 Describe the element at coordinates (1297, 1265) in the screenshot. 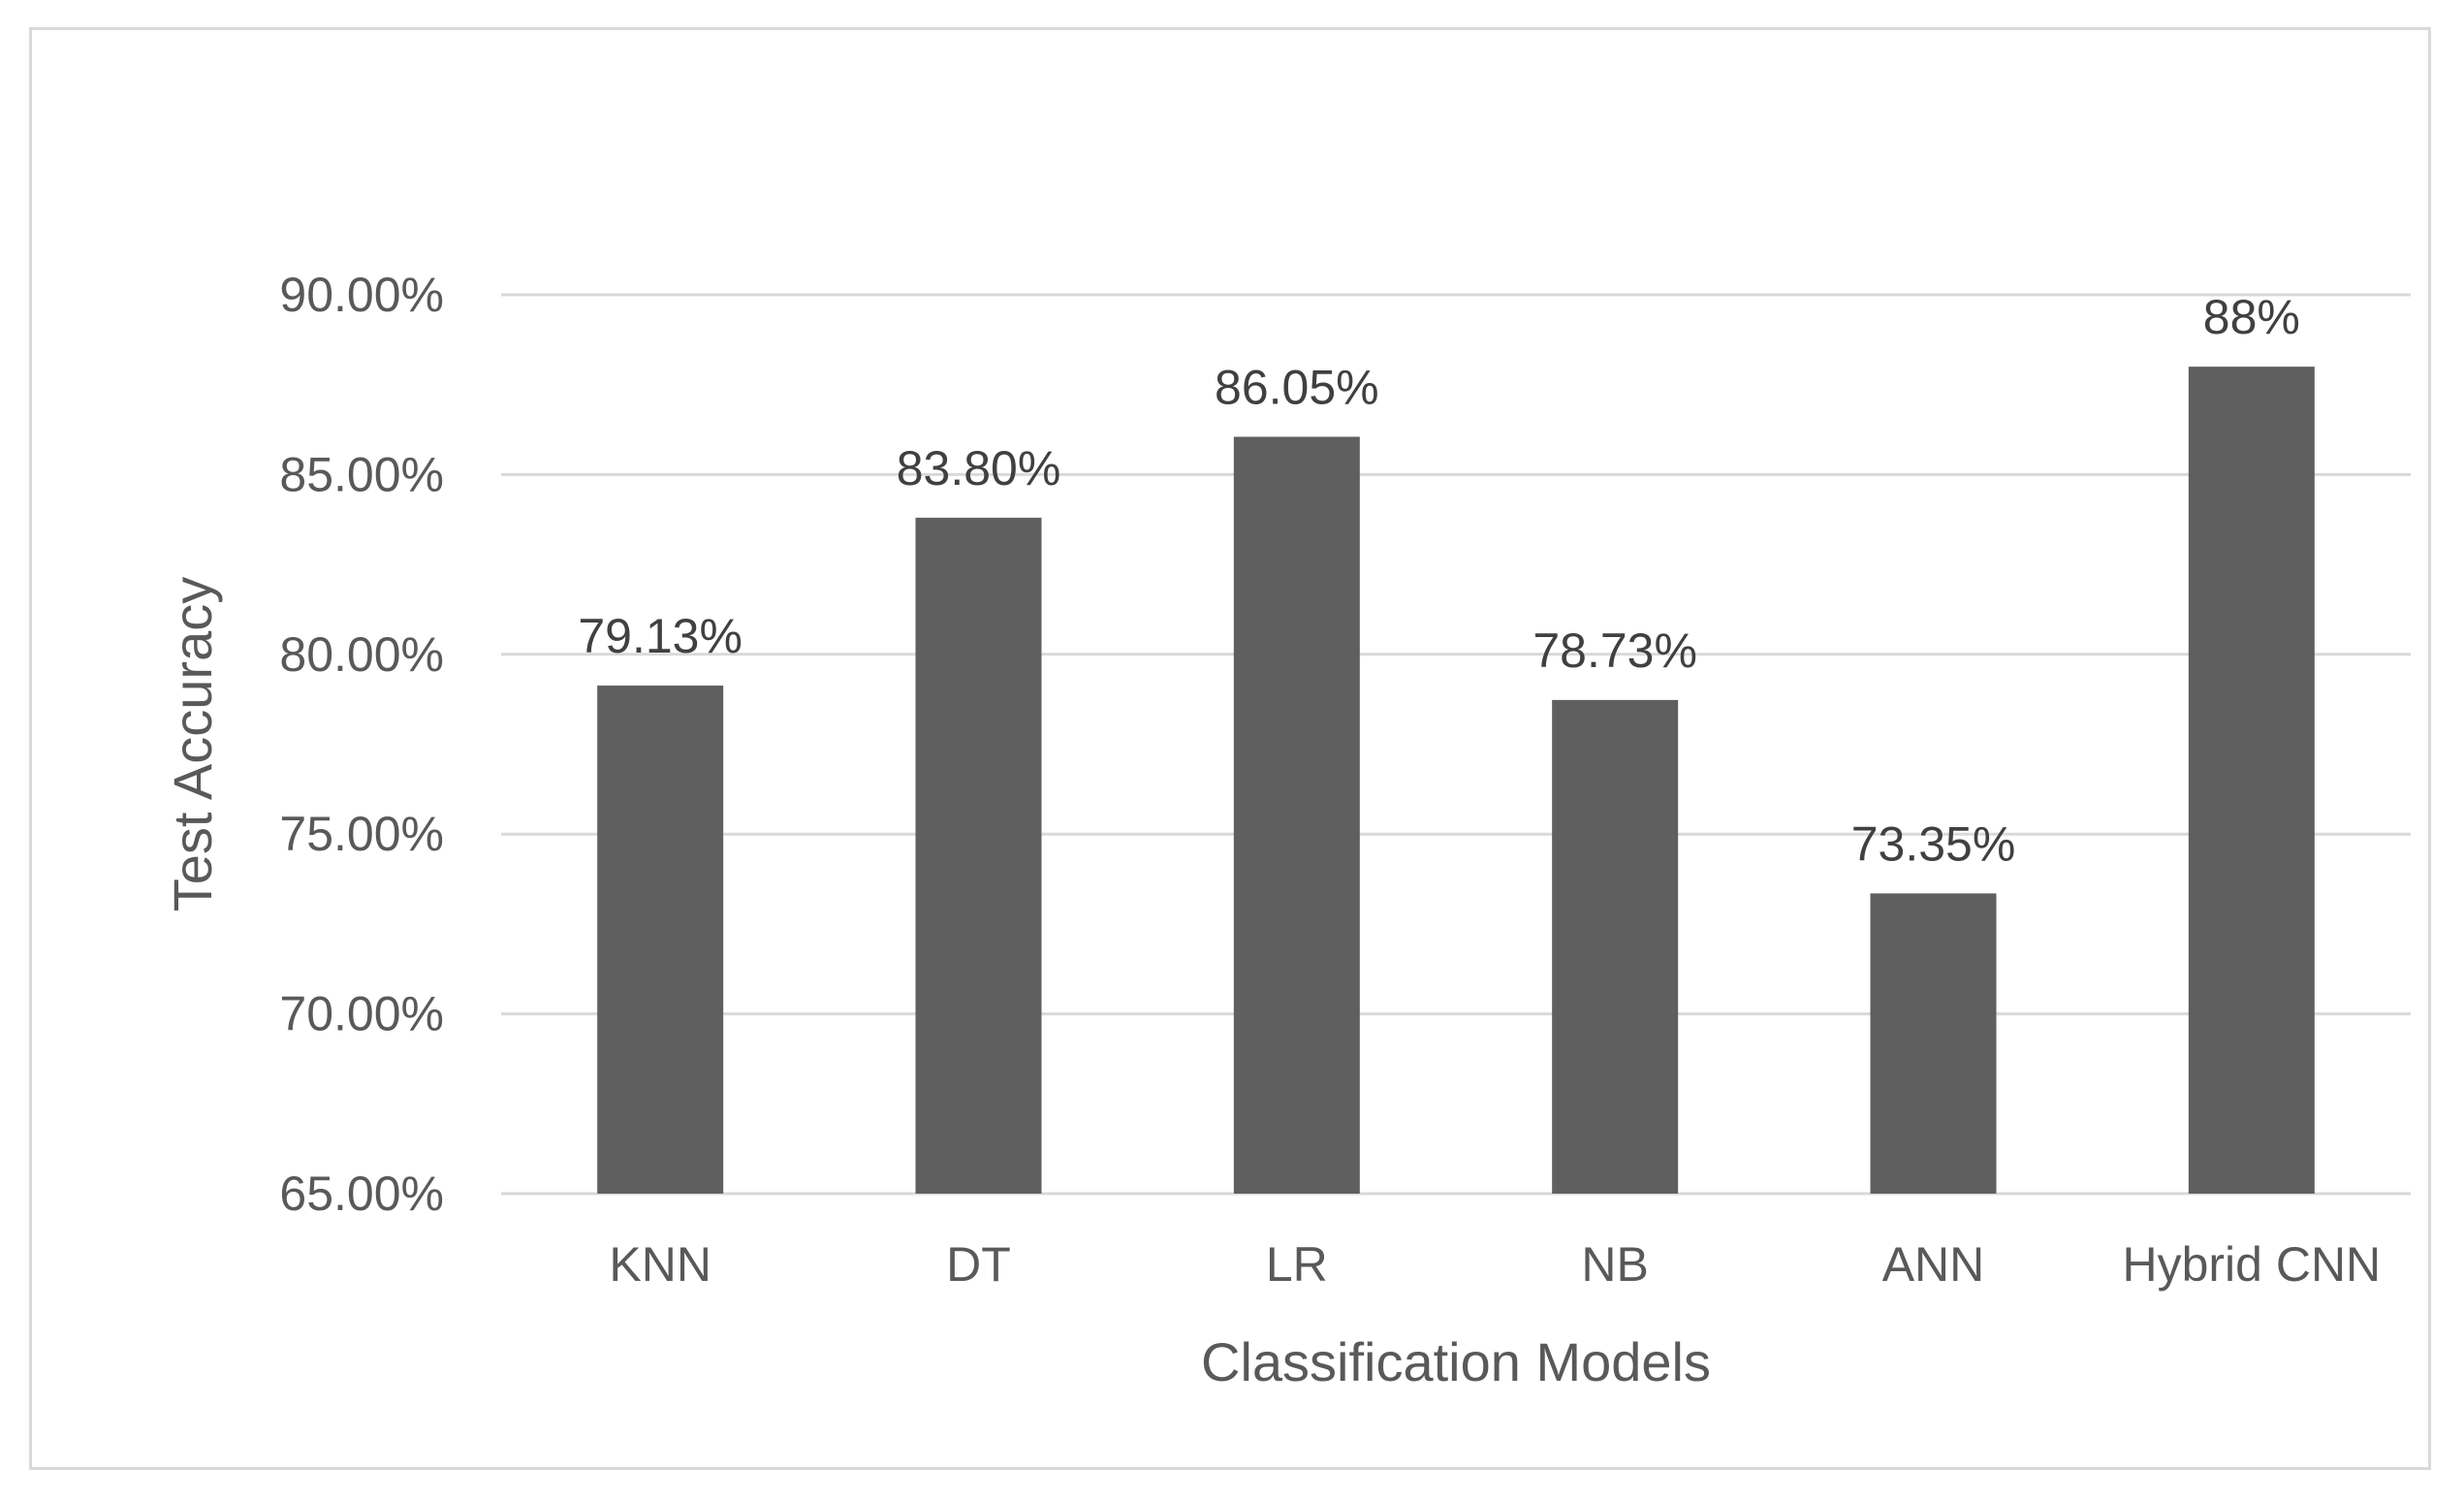

I see `x-category-label: LR` at that location.